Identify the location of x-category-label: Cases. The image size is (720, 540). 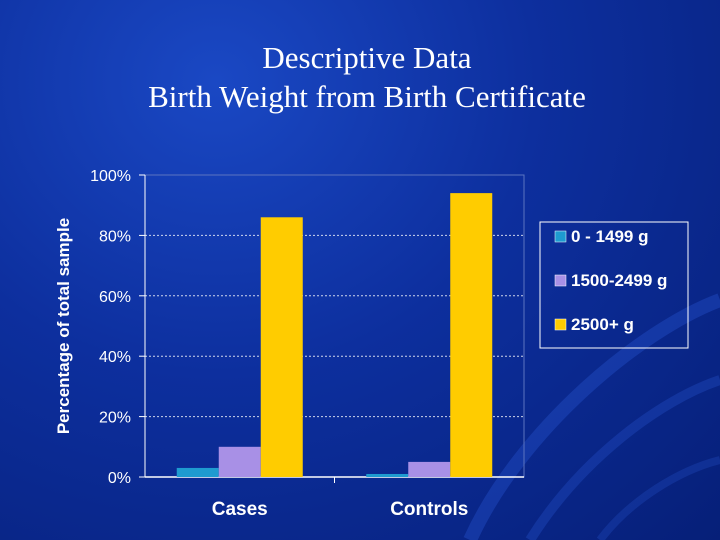
(240, 509).